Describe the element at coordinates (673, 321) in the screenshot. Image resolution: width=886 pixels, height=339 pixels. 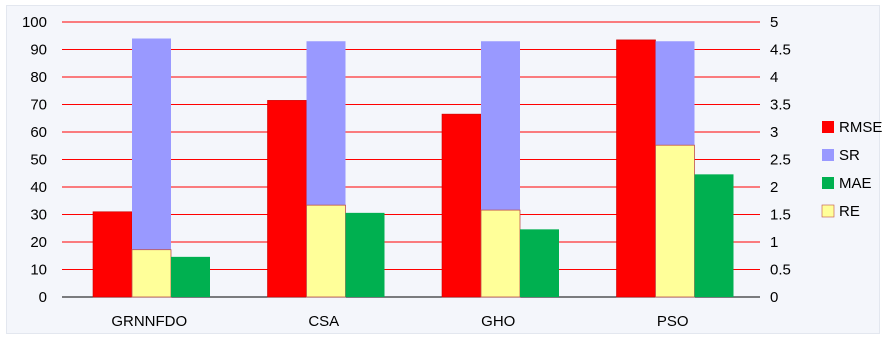
I see `category-label: PSO` at that location.